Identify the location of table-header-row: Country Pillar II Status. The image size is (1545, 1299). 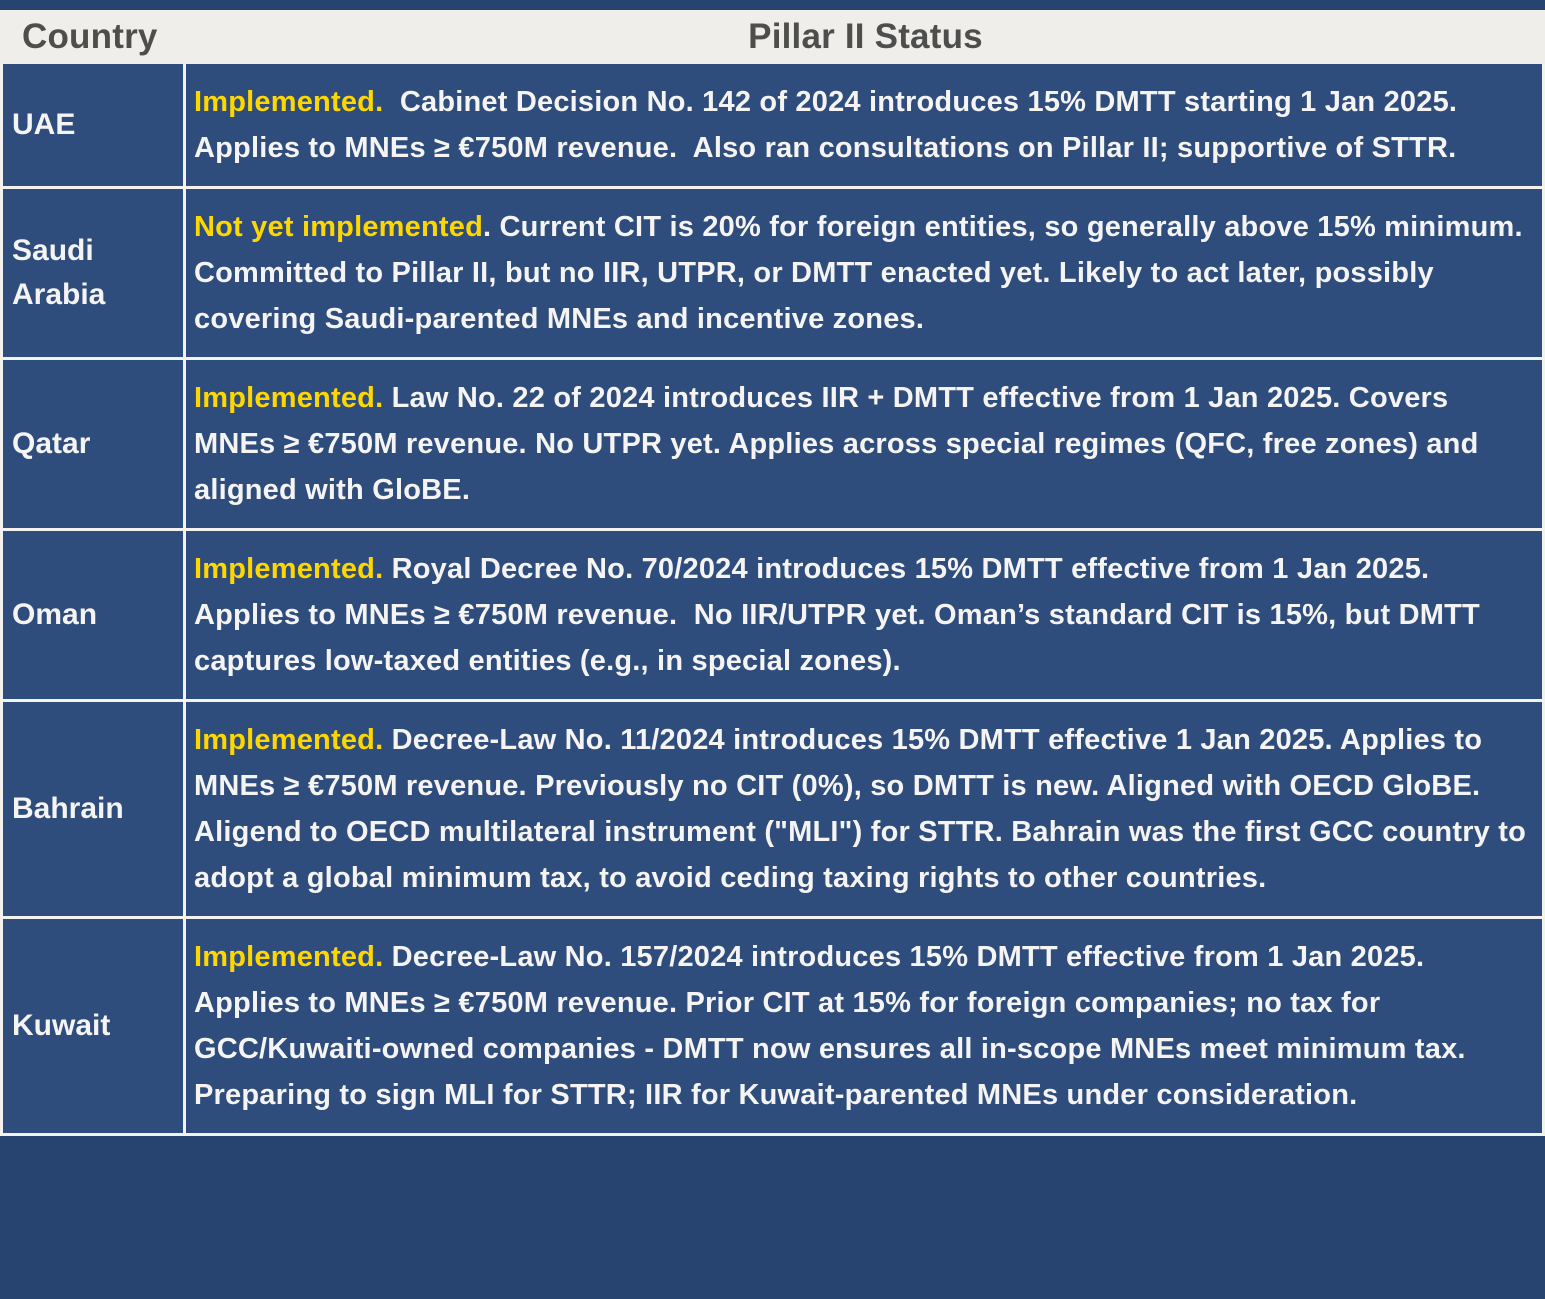
(772, 37).